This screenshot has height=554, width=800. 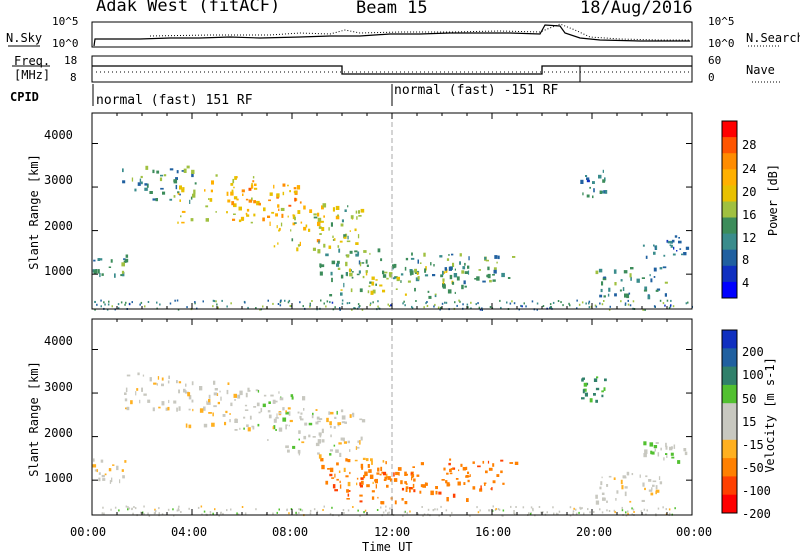 What do you see at coordinates (721, 21) in the screenshot?
I see `nsearch-tick-top: 10^5` at bounding box center [721, 21].